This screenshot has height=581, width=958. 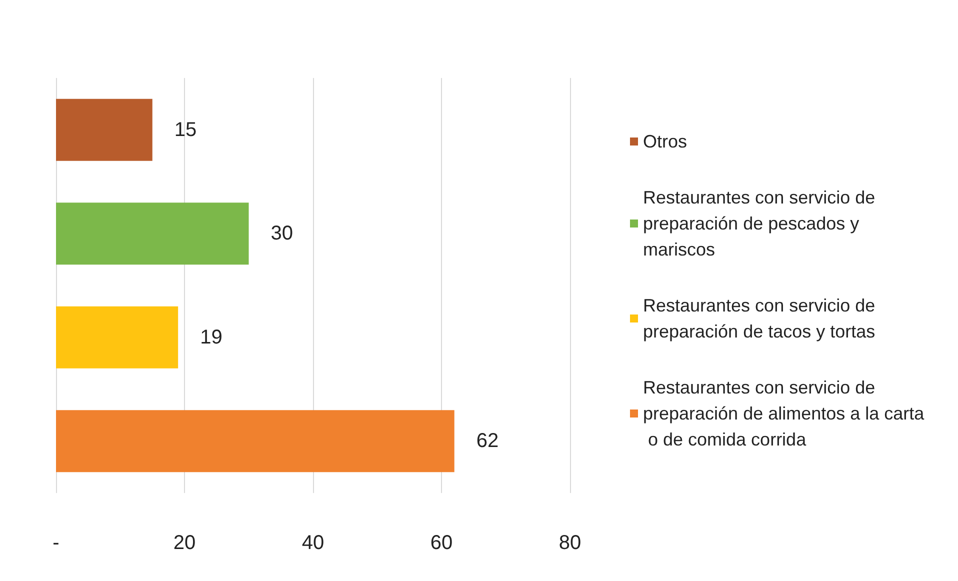 What do you see at coordinates (487, 441) in the screenshot?
I see `data-label: 62` at bounding box center [487, 441].